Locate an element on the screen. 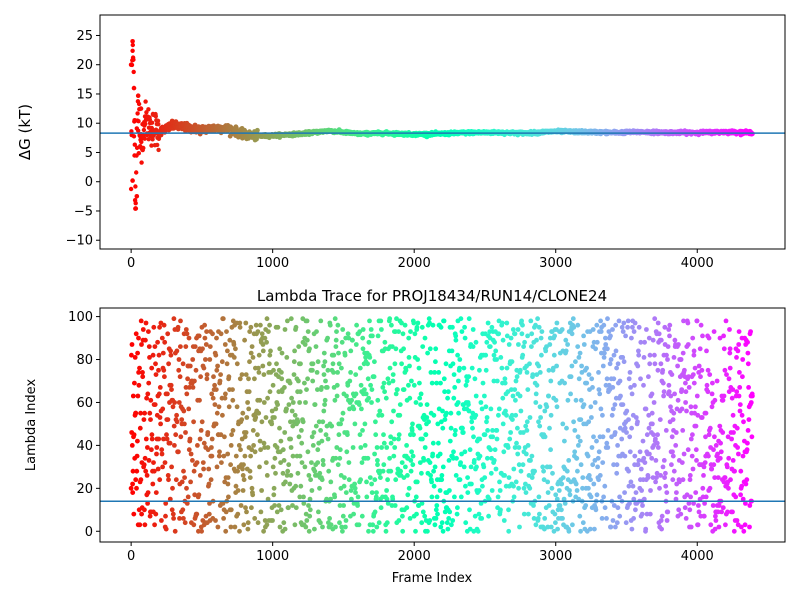 The image size is (800, 600). dg-x-tick-label: 1000 is located at coordinates (272, 263).